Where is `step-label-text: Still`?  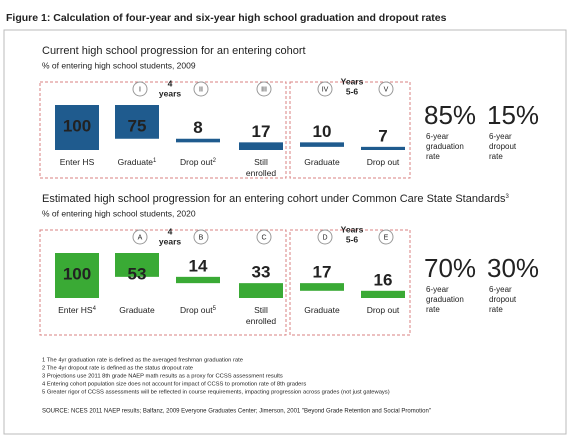
step-label-text: Still is located at coordinates (261, 310).